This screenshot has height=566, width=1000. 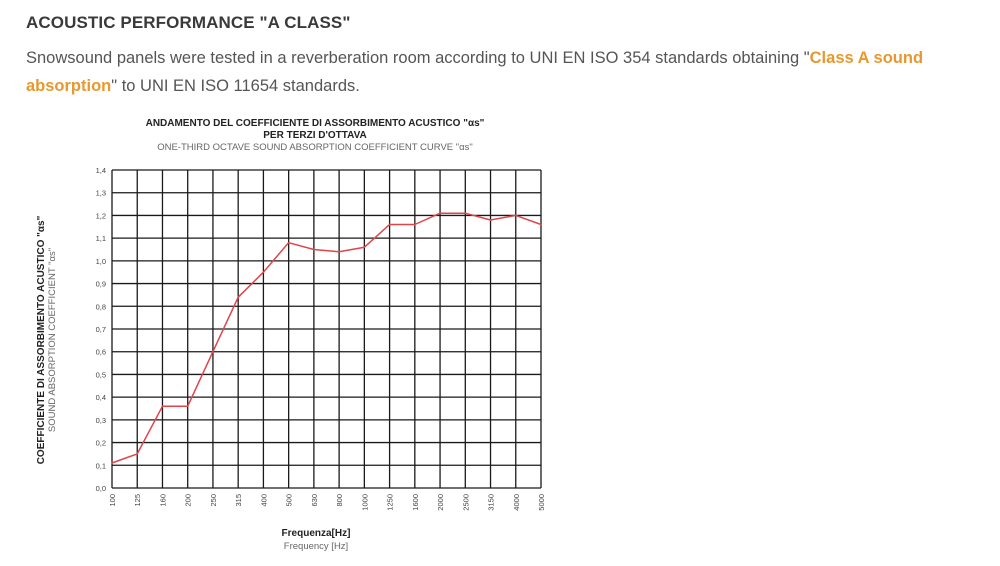 What do you see at coordinates (541, 502) in the screenshot?
I see `x-tick-label: 5000` at bounding box center [541, 502].